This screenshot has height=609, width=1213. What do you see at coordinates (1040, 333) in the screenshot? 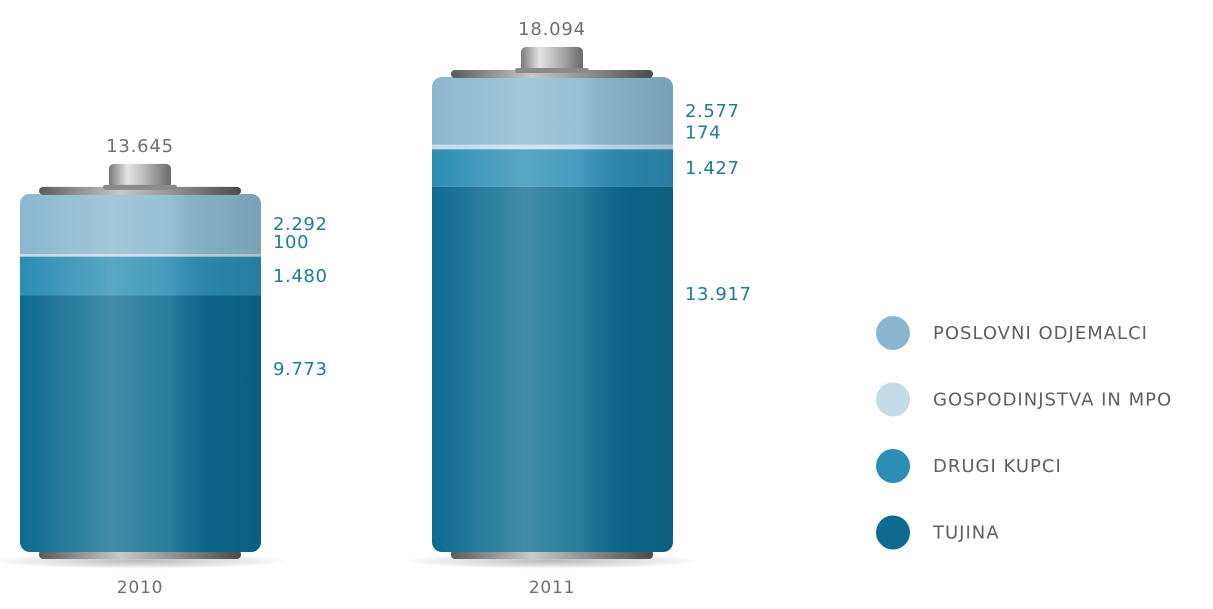
I see `legend-label: POSLOVNI ODJEMALCI` at bounding box center [1040, 333].